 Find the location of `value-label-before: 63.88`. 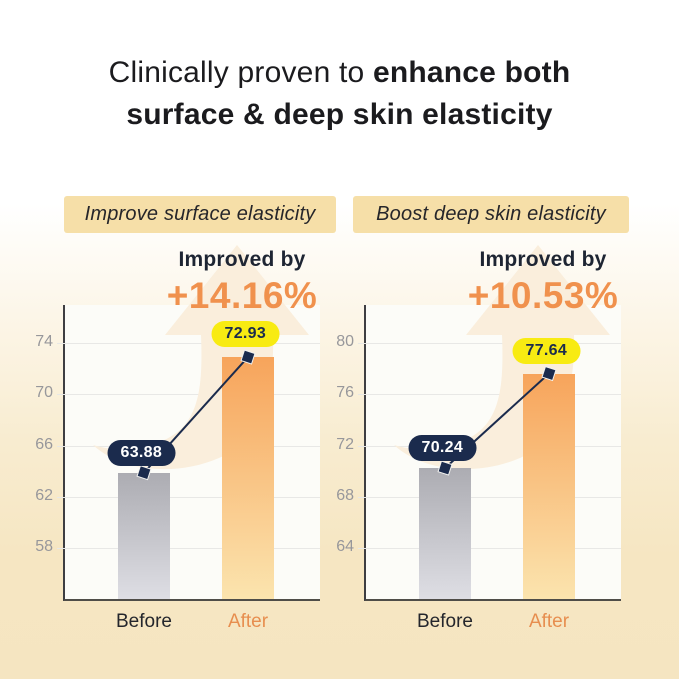

value-label-before: 63.88 is located at coordinates (141, 452).